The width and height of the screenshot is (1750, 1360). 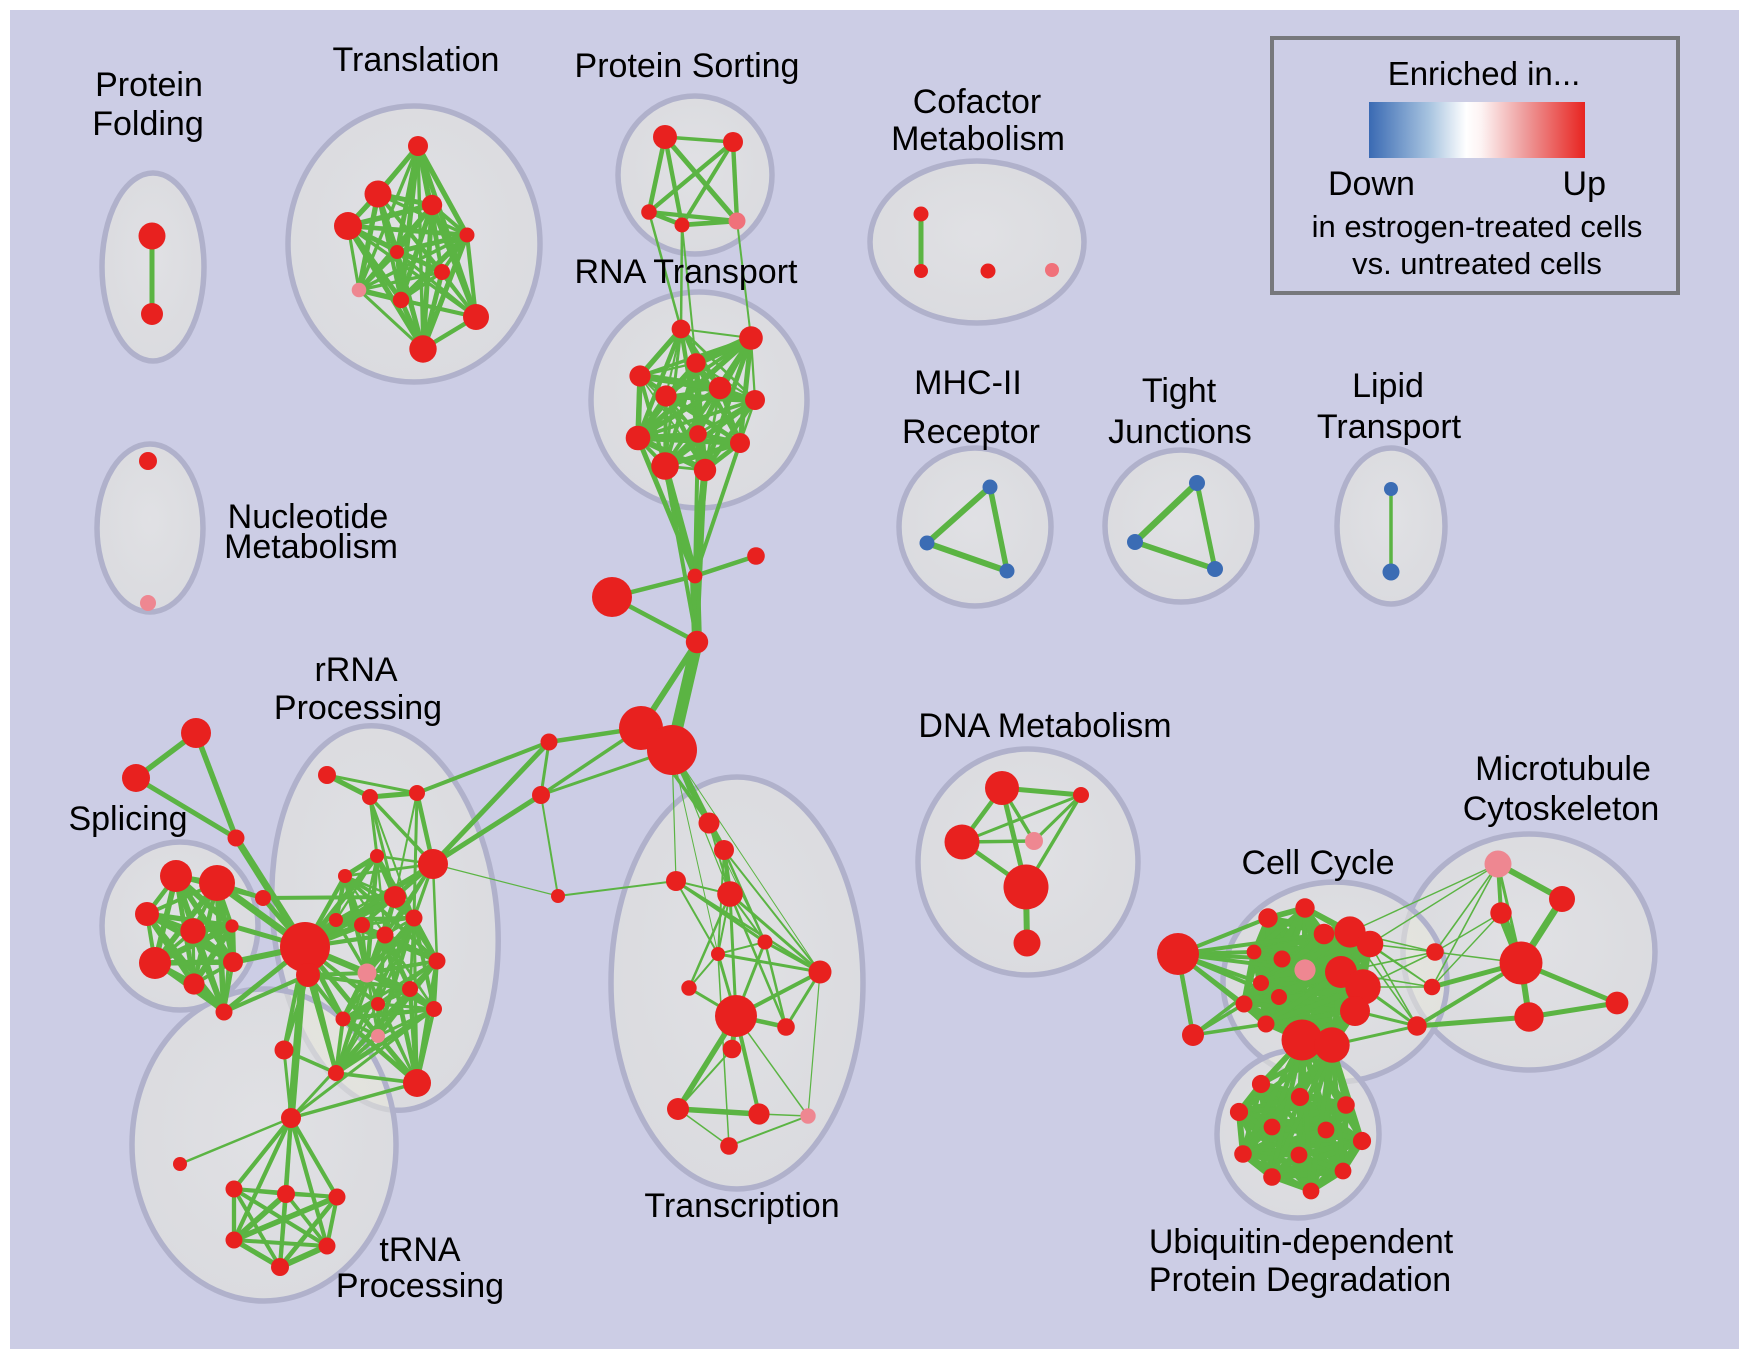 What do you see at coordinates (741, 1206) in the screenshot?
I see `svg-text: Transcription` at bounding box center [741, 1206].